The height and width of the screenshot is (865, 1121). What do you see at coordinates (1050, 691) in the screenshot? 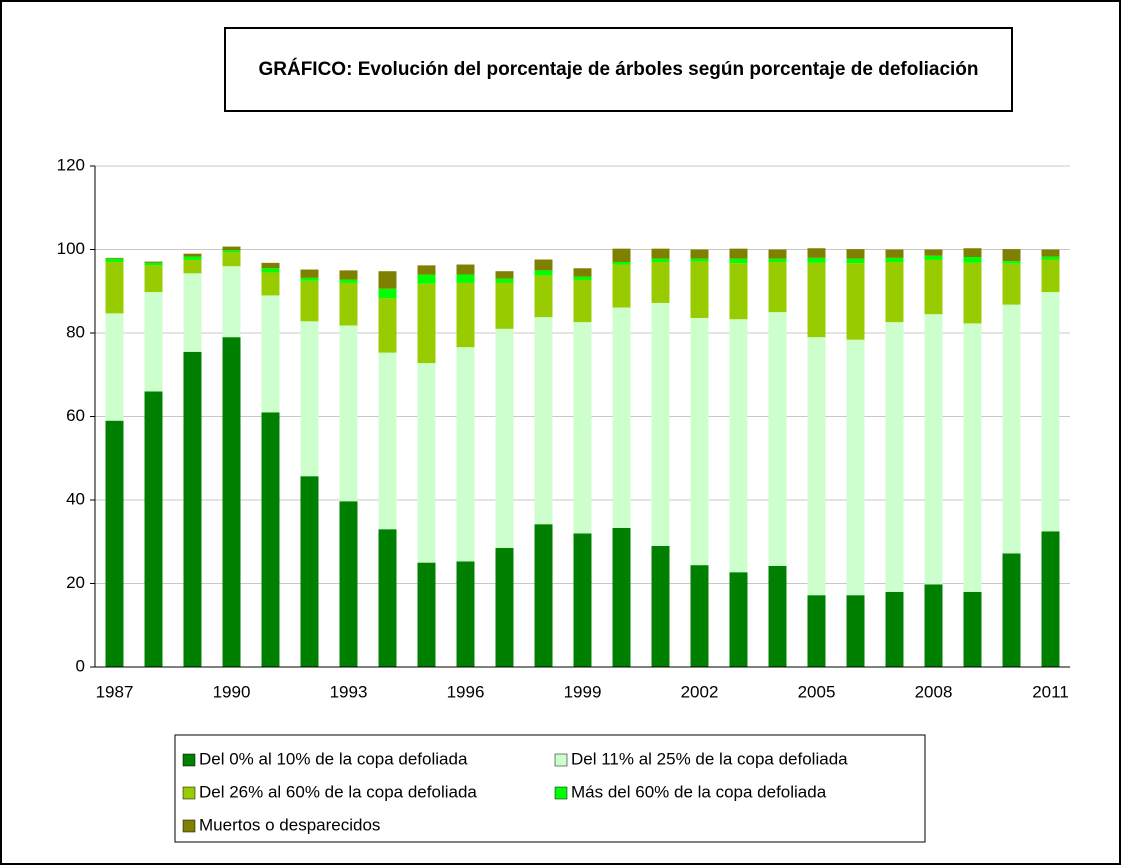
I see `x-tick-label: 2011` at bounding box center [1050, 691].